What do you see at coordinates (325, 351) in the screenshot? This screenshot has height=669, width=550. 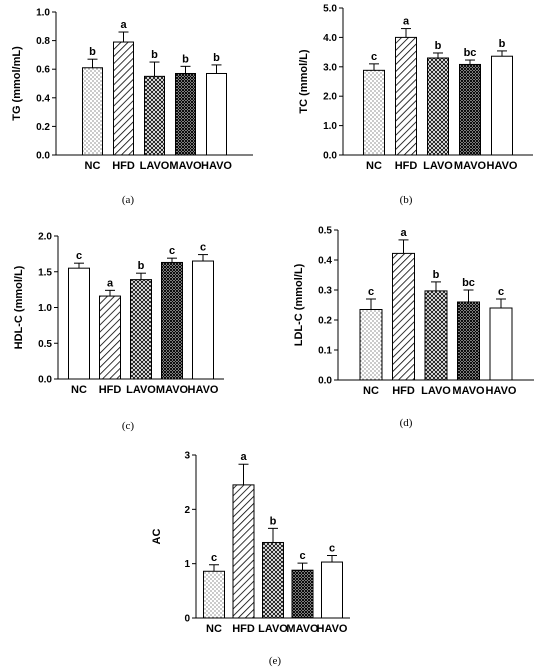 I see `y-tick-label: 0.1` at bounding box center [325, 351].